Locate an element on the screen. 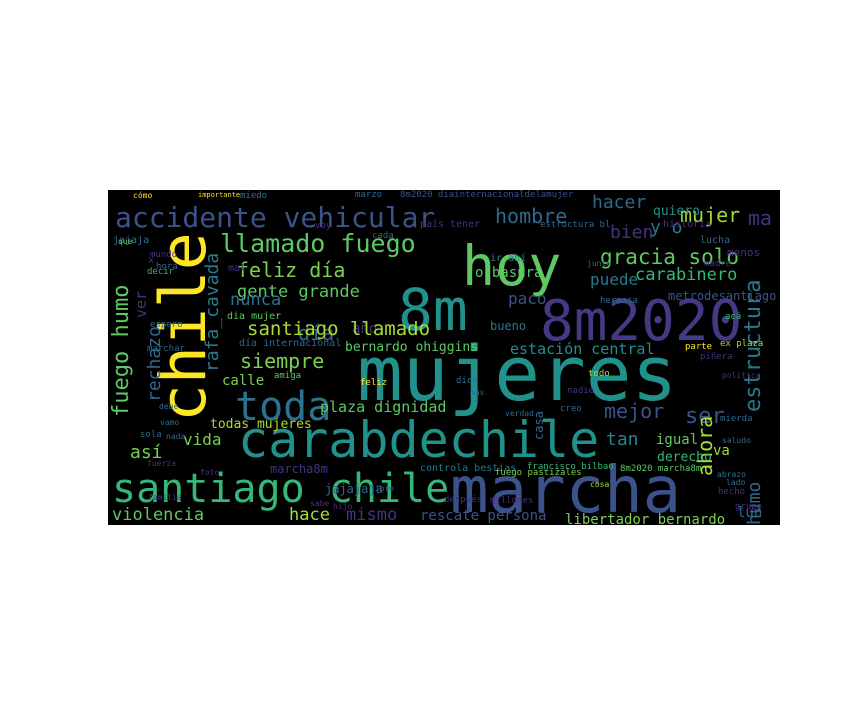 This screenshot has width=864, height=720. word: nunca is located at coordinates (255, 300).